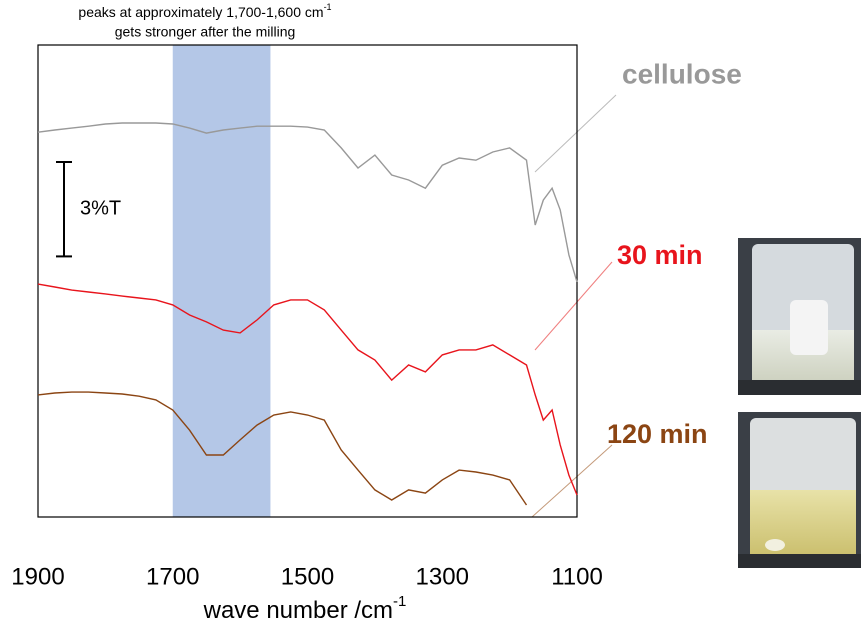 The height and width of the screenshot is (630, 861). What do you see at coordinates (221, 281) in the screenshot?
I see `highlight-band` at bounding box center [221, 281].